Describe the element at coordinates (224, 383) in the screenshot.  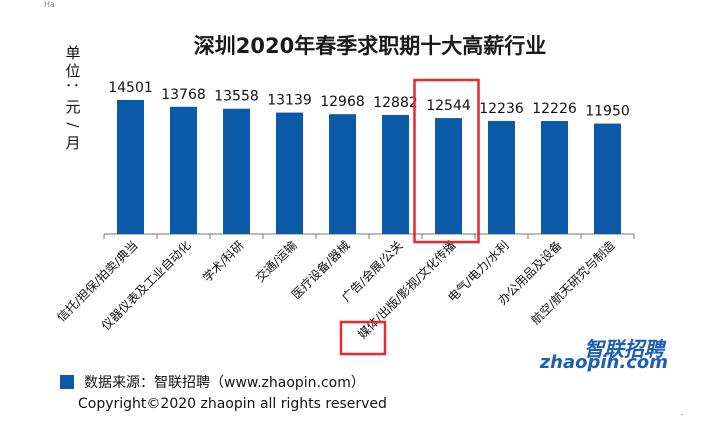
I see `legend-label: 数据来源：智联招聘（www.zhaopin.com）` at that location.